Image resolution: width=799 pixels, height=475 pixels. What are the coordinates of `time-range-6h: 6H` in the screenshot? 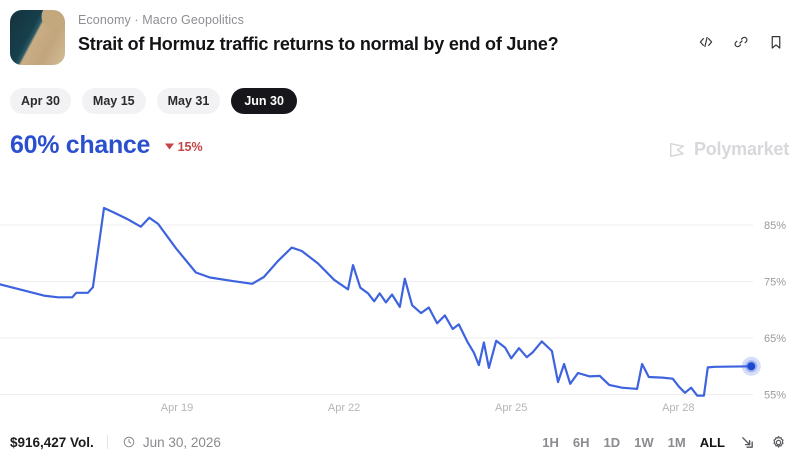 It's located at (581, 442).